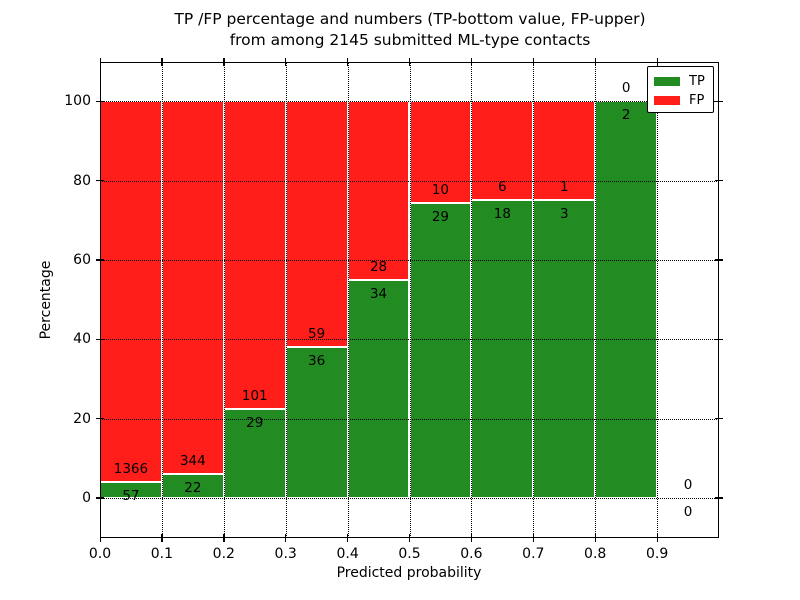 This screenshot has width=800, height=600. Describe the element at coordinates (193, 488) in the screenshot. I see `tp-count-label: 22` at that location.